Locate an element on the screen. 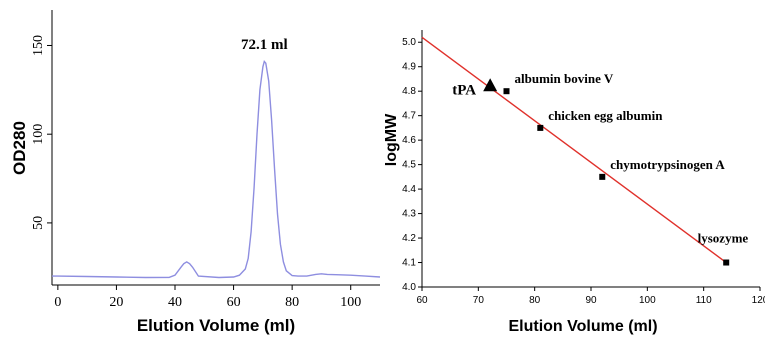  x-tick-label: 40 is located at coordinates (175, 302).